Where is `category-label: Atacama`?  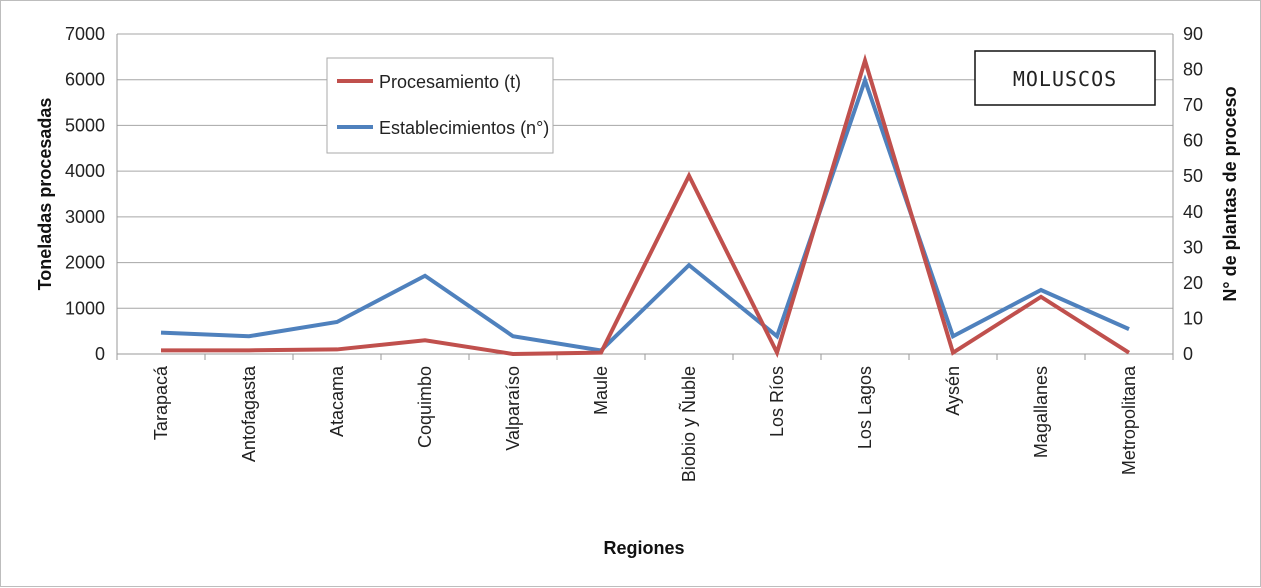
category-label: Atacama is located at coordinates (337, 401).